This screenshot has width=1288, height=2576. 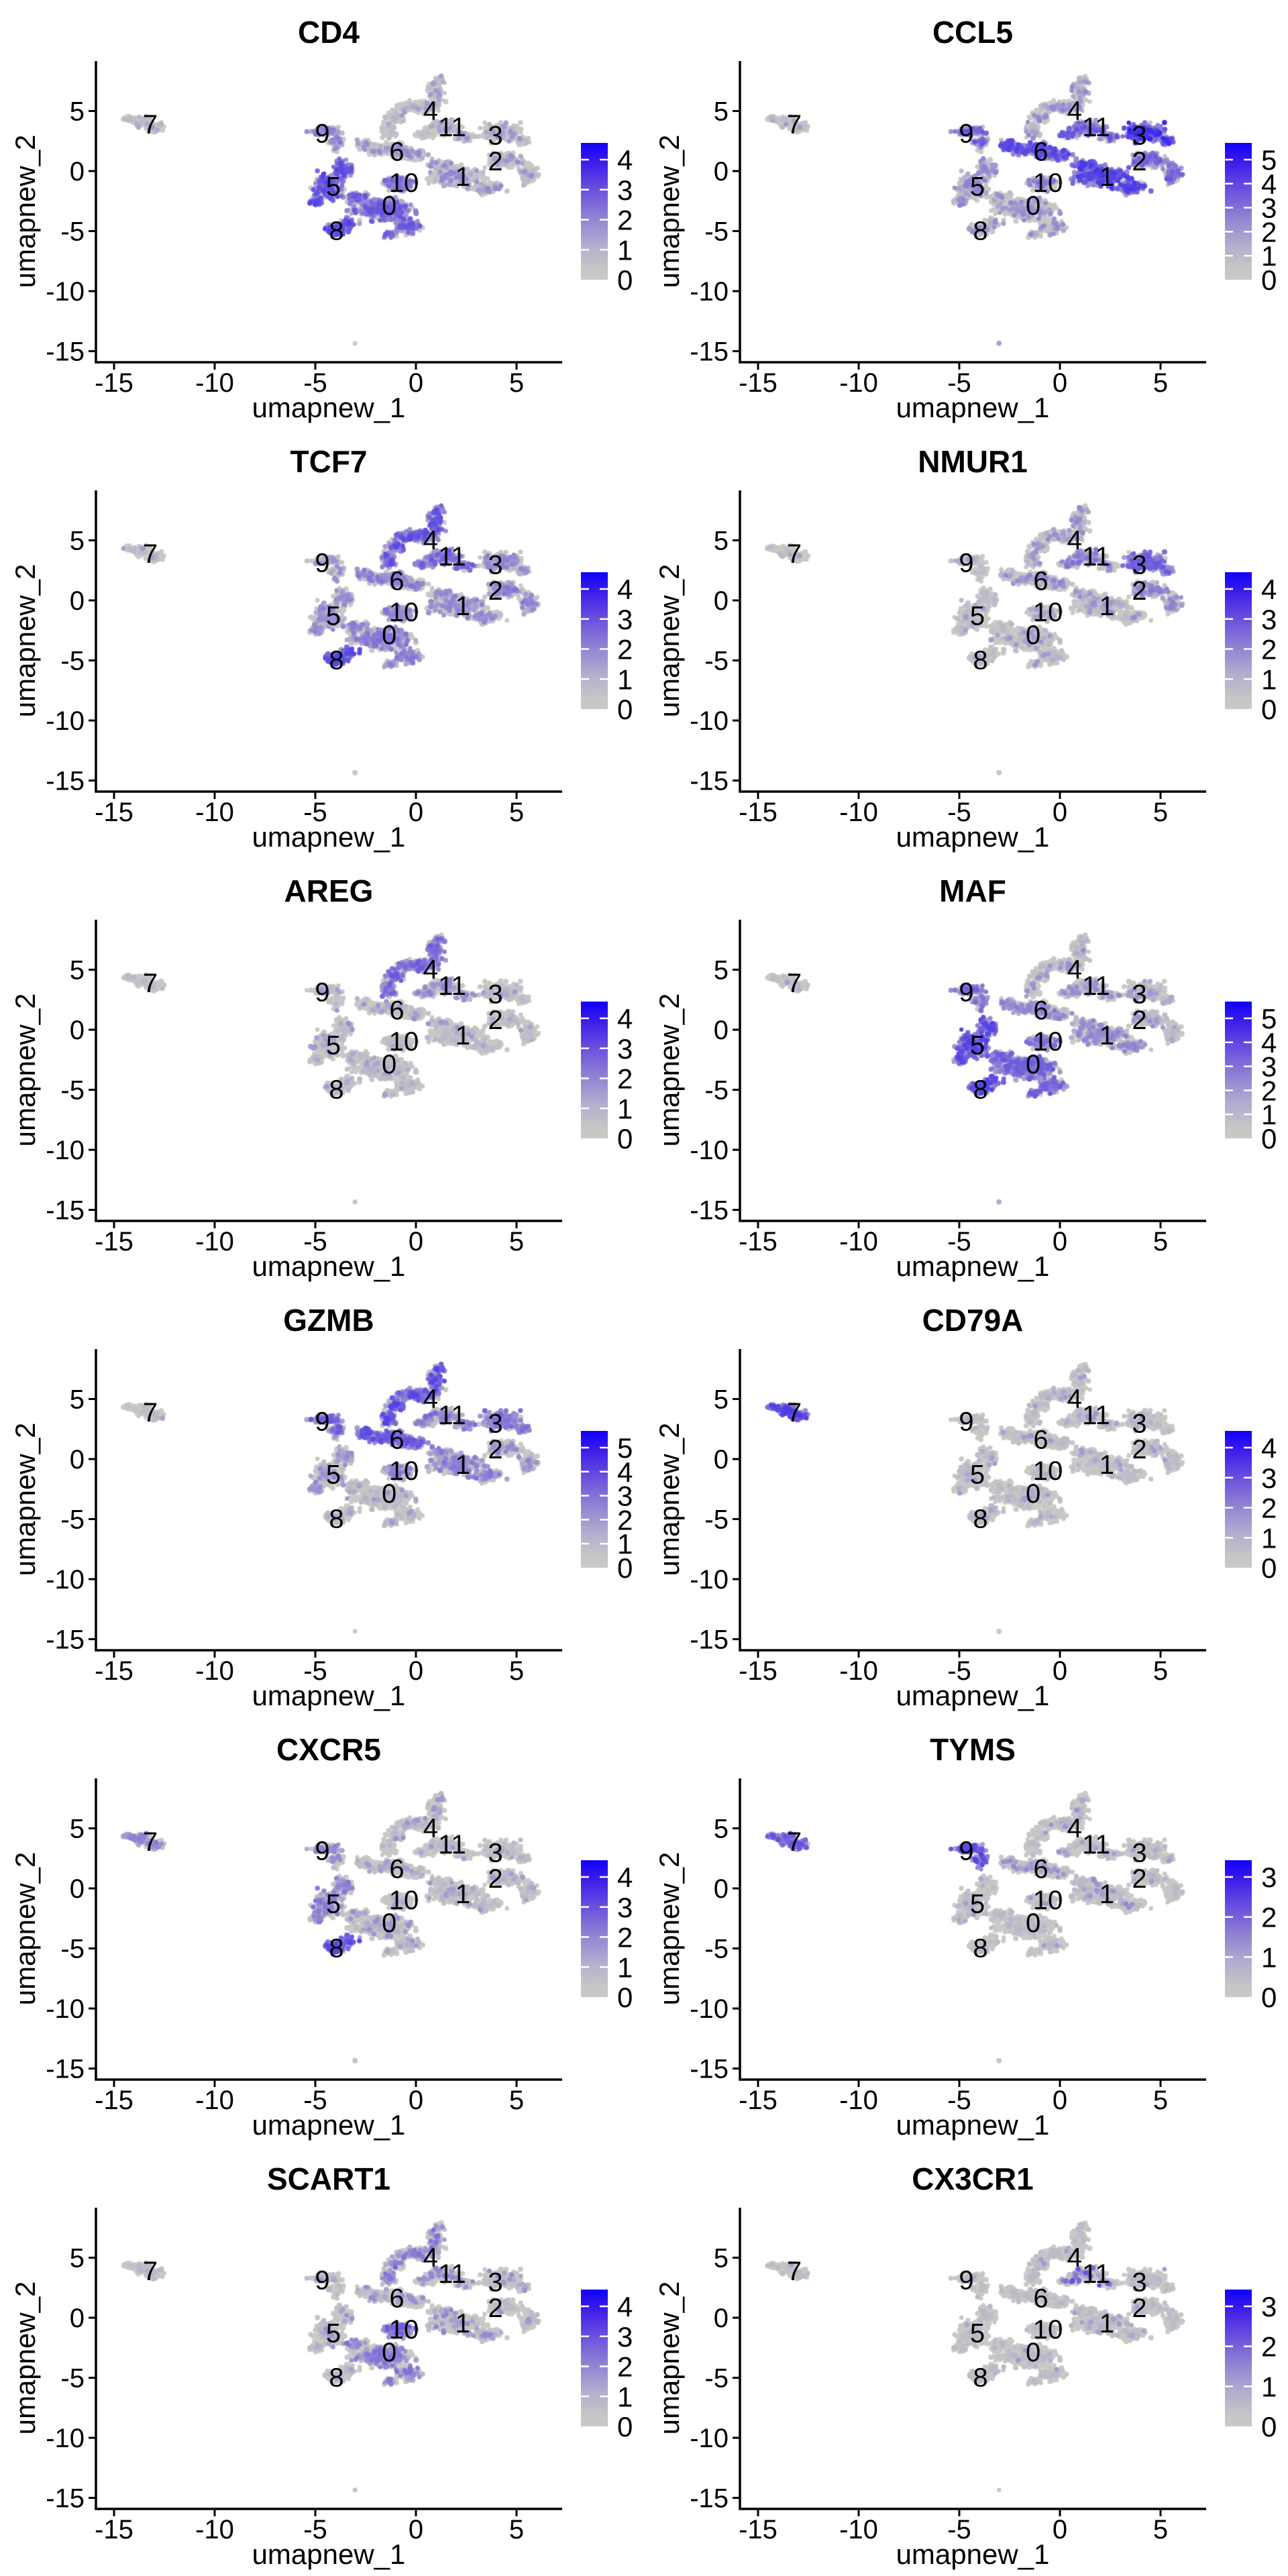 What do you see at coordinates (1096, 2274) in the screenshot?
I see `cluster-label-11: 11` at bounding box center [1096, 2274].